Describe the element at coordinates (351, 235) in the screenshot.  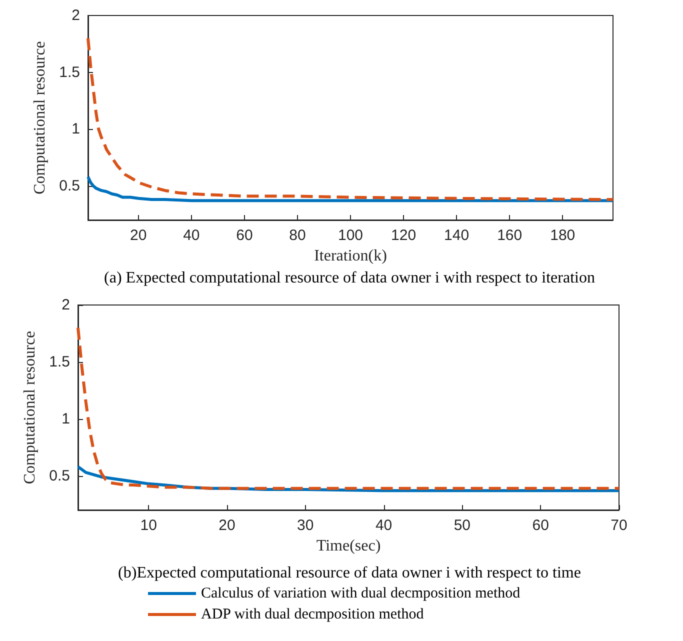
I see `x-tick-label: 100` at that location.